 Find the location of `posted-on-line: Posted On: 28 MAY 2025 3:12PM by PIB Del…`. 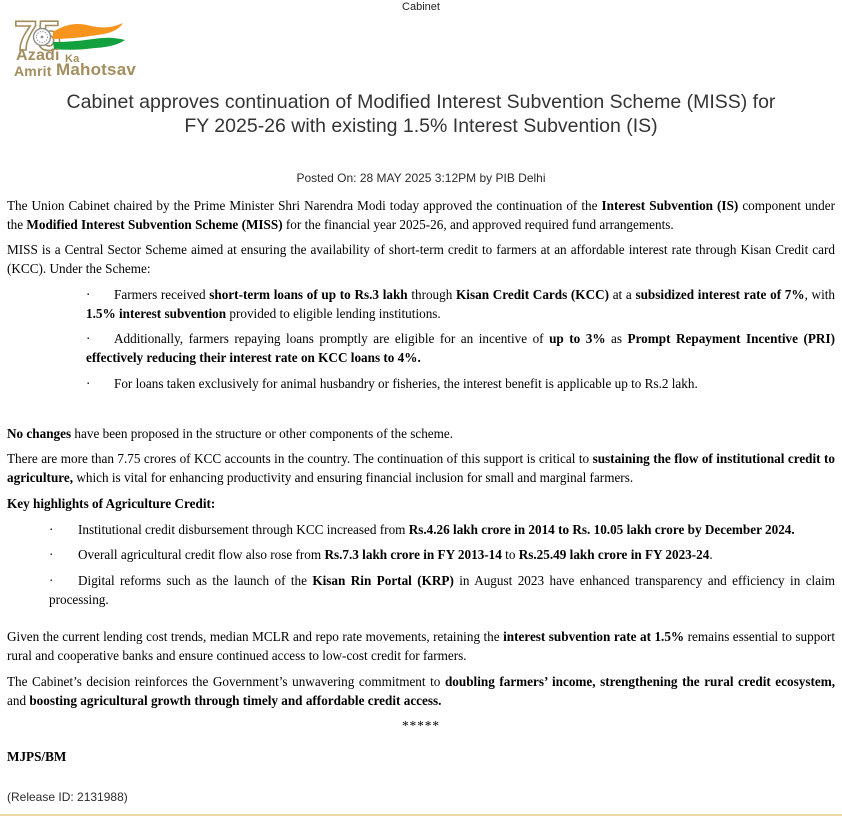

posted-on-line: Posted On: 28 MAY 2025 3:12PM by PIB Del… is located at coordinates (421, 178).